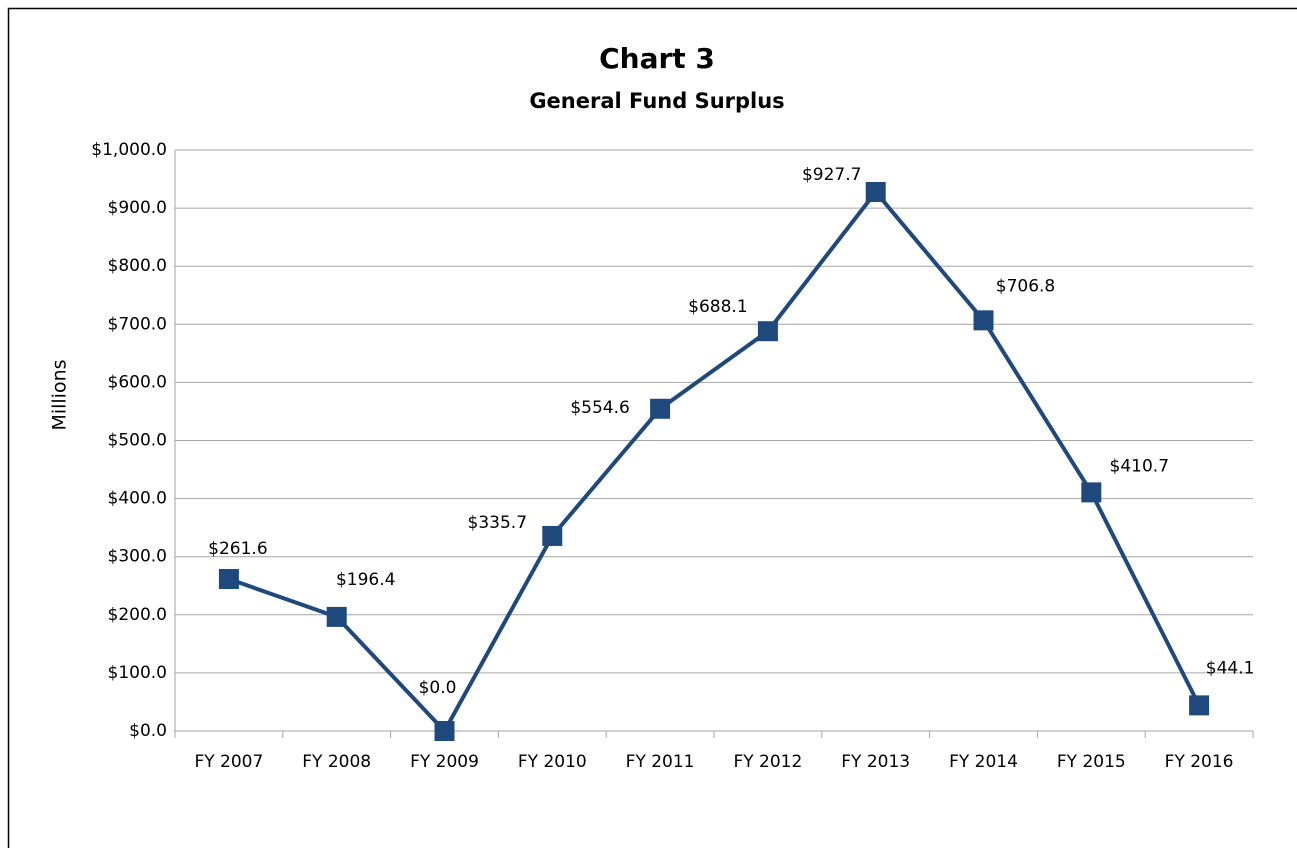 This screenshot has height=848, width=1297. Describe the element at coordinates (497, 523) in the screenshot. I see `data-label: $335.7` at that location.